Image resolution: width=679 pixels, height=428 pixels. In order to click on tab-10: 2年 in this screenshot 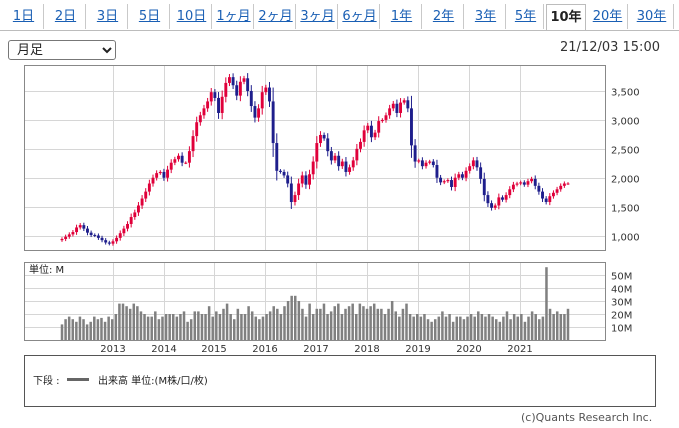, I will do `click(444, 16)`.